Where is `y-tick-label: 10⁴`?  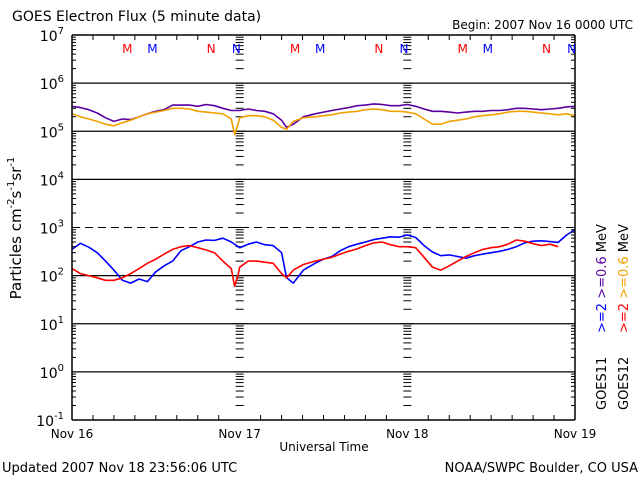
y-tick-label: 10⁴ is located at coordinates (52, 179).